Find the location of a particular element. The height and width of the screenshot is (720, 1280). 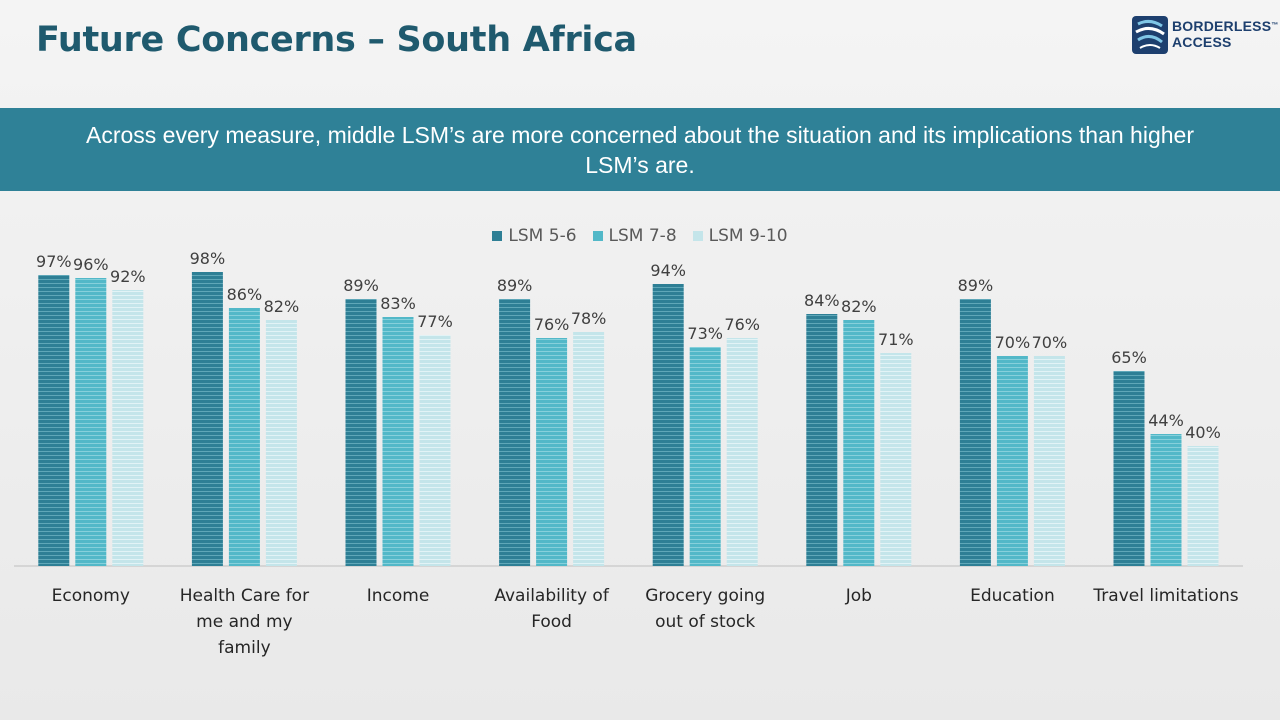

value-label-economy-lsm-9-10: 92% is located at coordinates (128, 276).